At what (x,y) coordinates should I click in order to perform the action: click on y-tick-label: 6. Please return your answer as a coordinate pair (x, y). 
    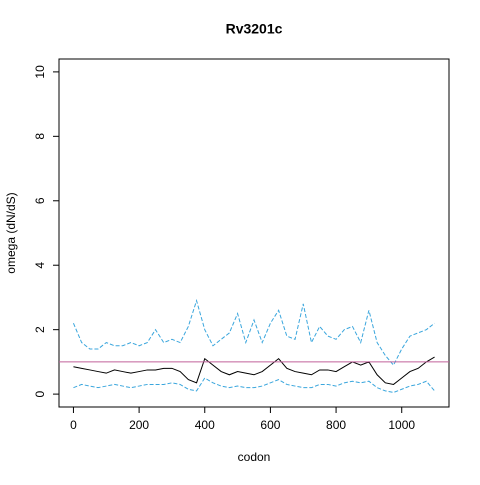
    Looking at the image, I should click on (40, 200).